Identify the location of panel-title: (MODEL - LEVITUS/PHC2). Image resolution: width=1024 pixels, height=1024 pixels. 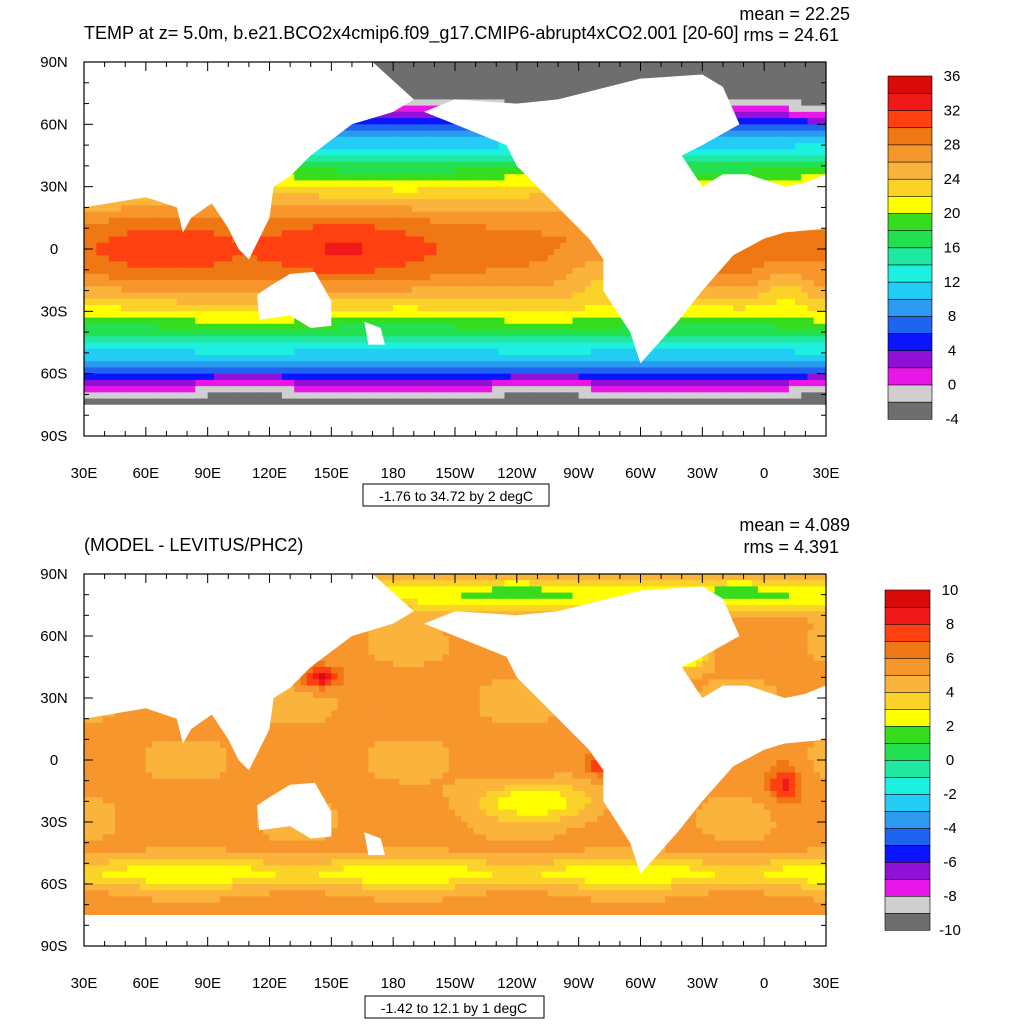
(193, 545).